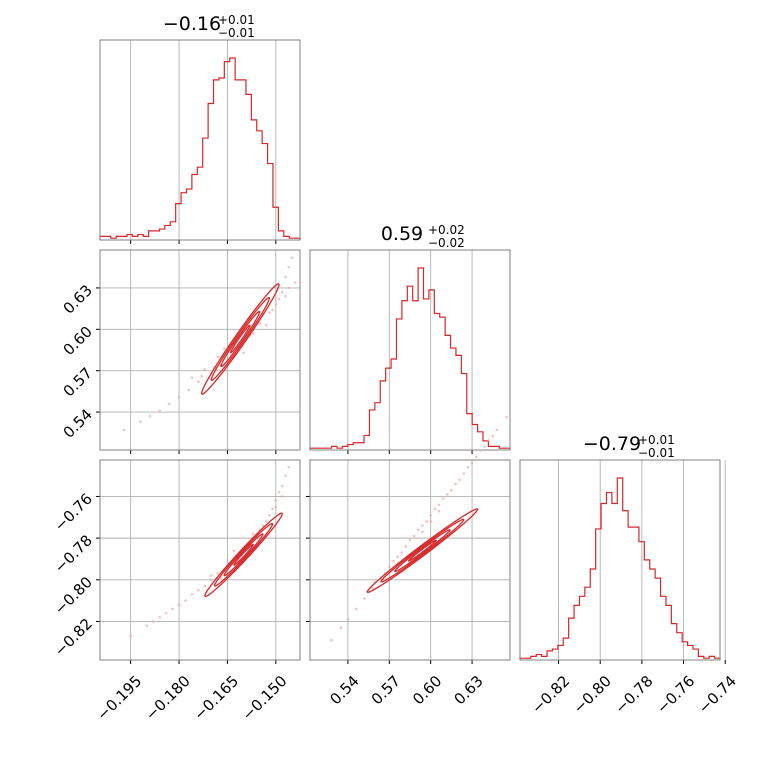  Describe the element at coordinates (119, 698) in the screenshot. I see `x-tick-label: −0.195` at that location.